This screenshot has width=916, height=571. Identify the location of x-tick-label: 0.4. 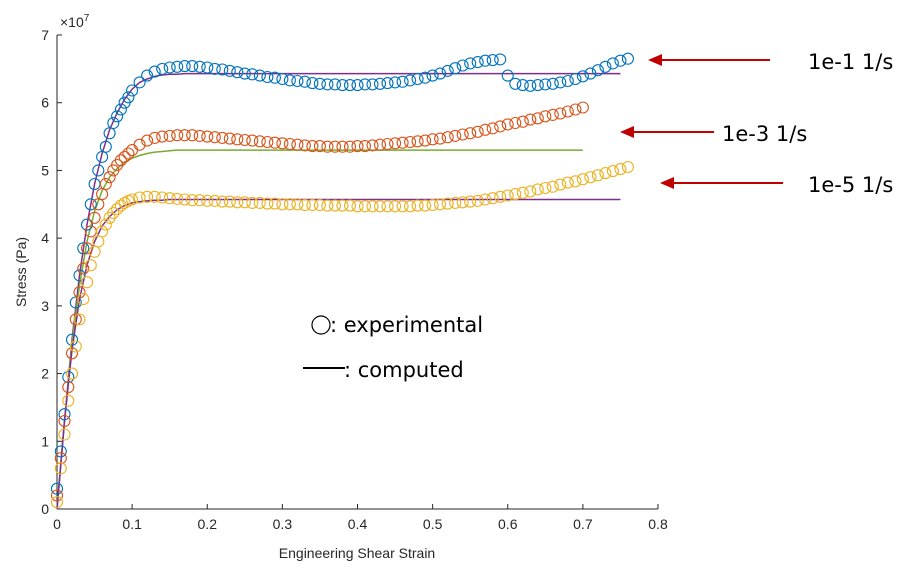
(358, 524).